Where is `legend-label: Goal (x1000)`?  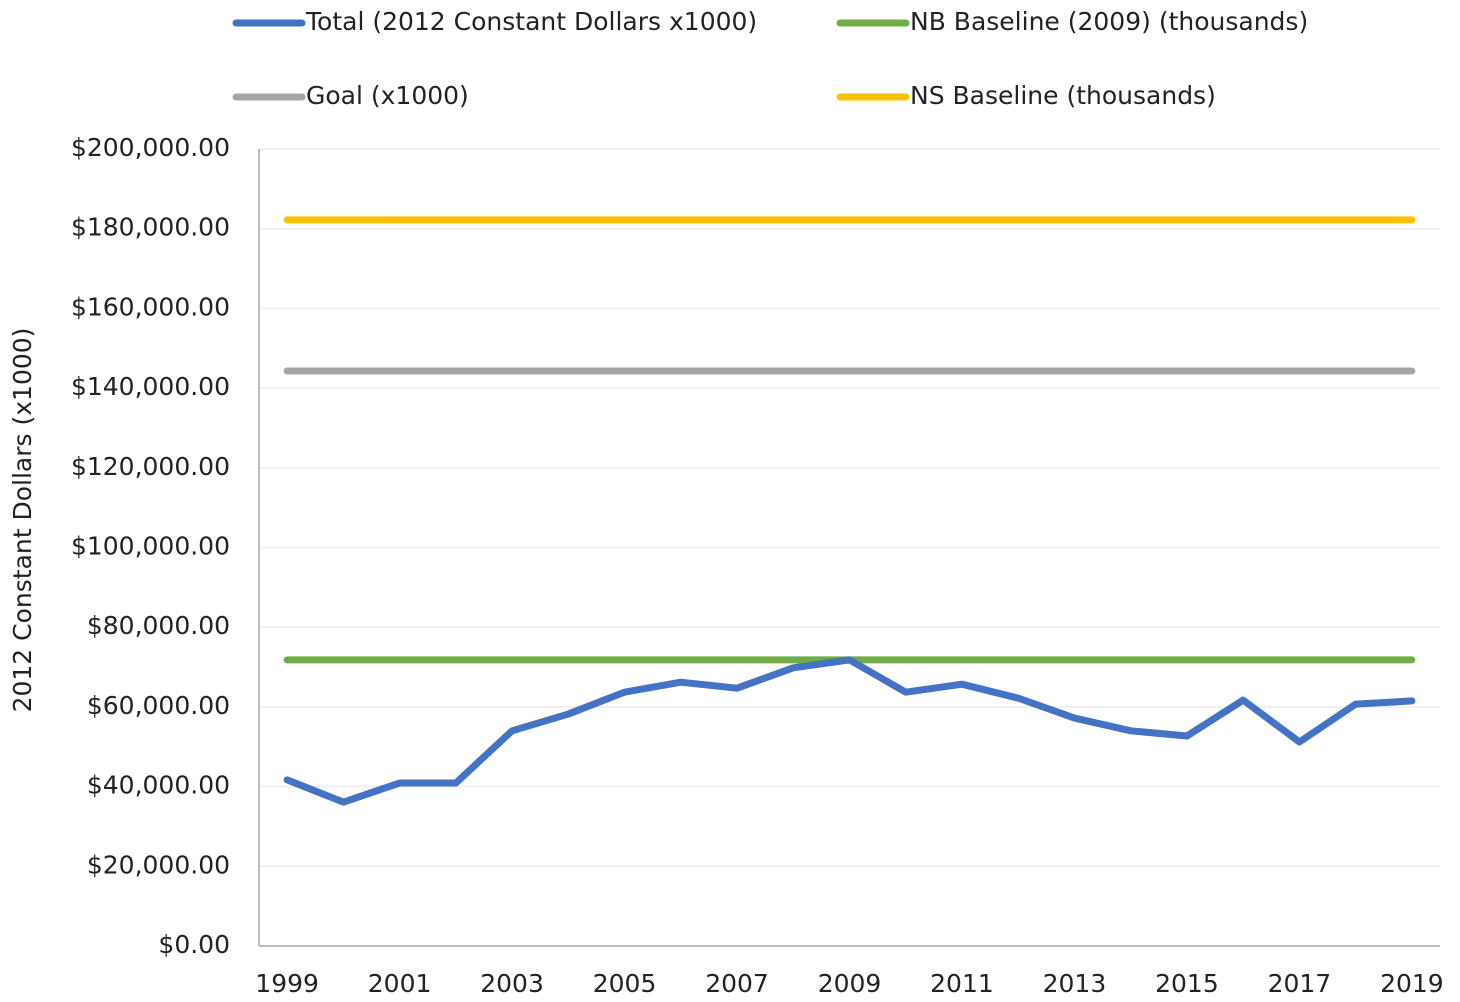
legend-label: Goal (x1000) is located at coordinates (387, 95).